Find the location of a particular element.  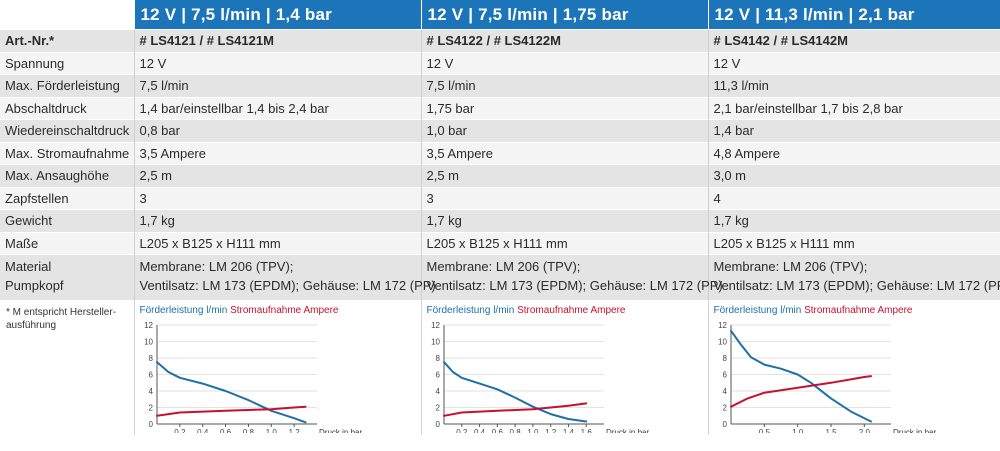

row-label: Maße is located at coordinates (67, 243).